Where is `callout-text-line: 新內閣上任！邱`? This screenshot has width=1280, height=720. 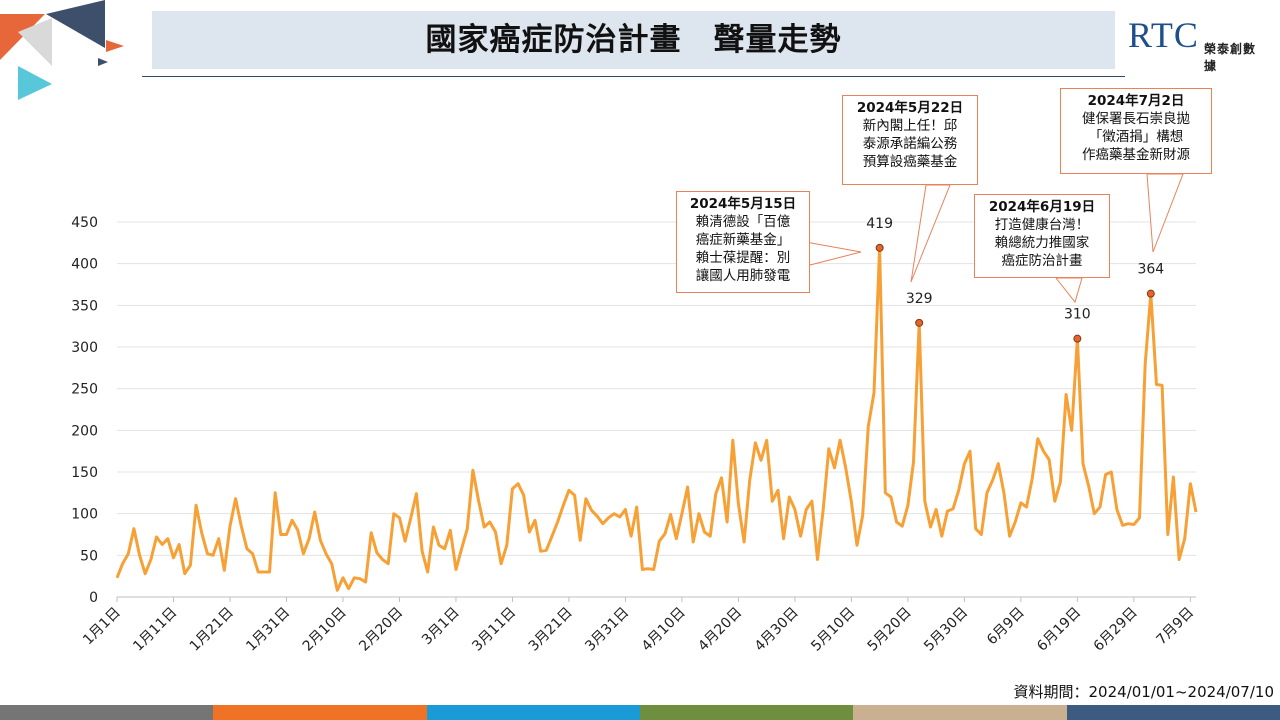 callout-text-line: 新內閣上任！邱 is located at coordinates (910, 126).